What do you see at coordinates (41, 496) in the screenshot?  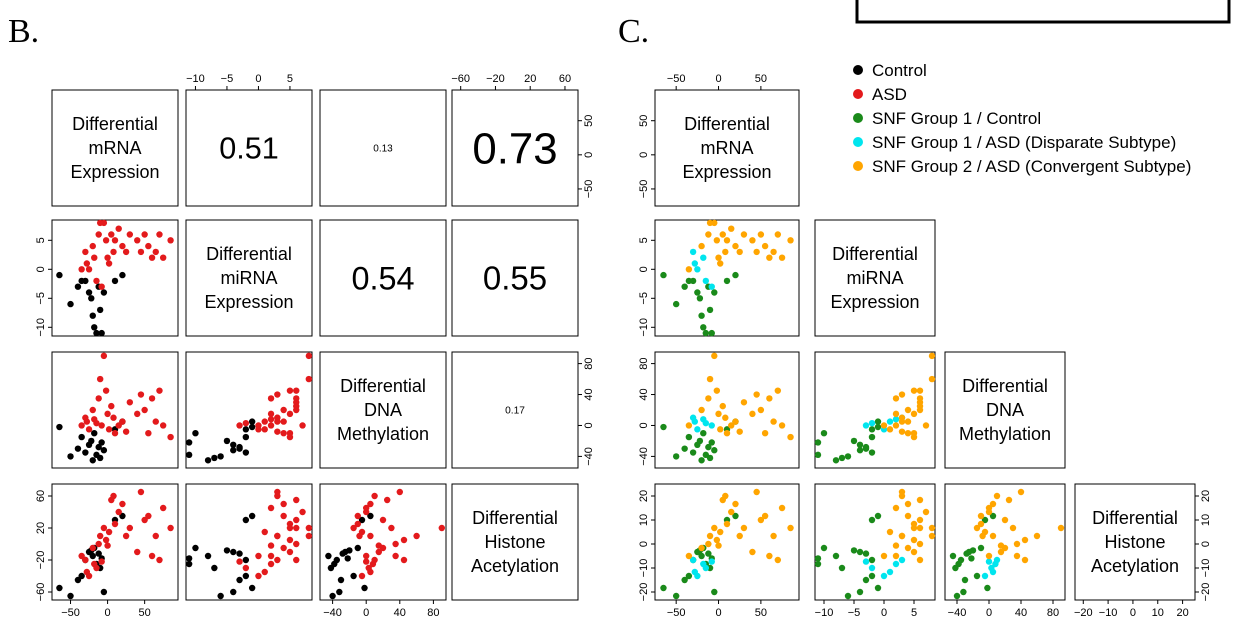 I see `tick-label: 60` at bounding box center [41, 496].